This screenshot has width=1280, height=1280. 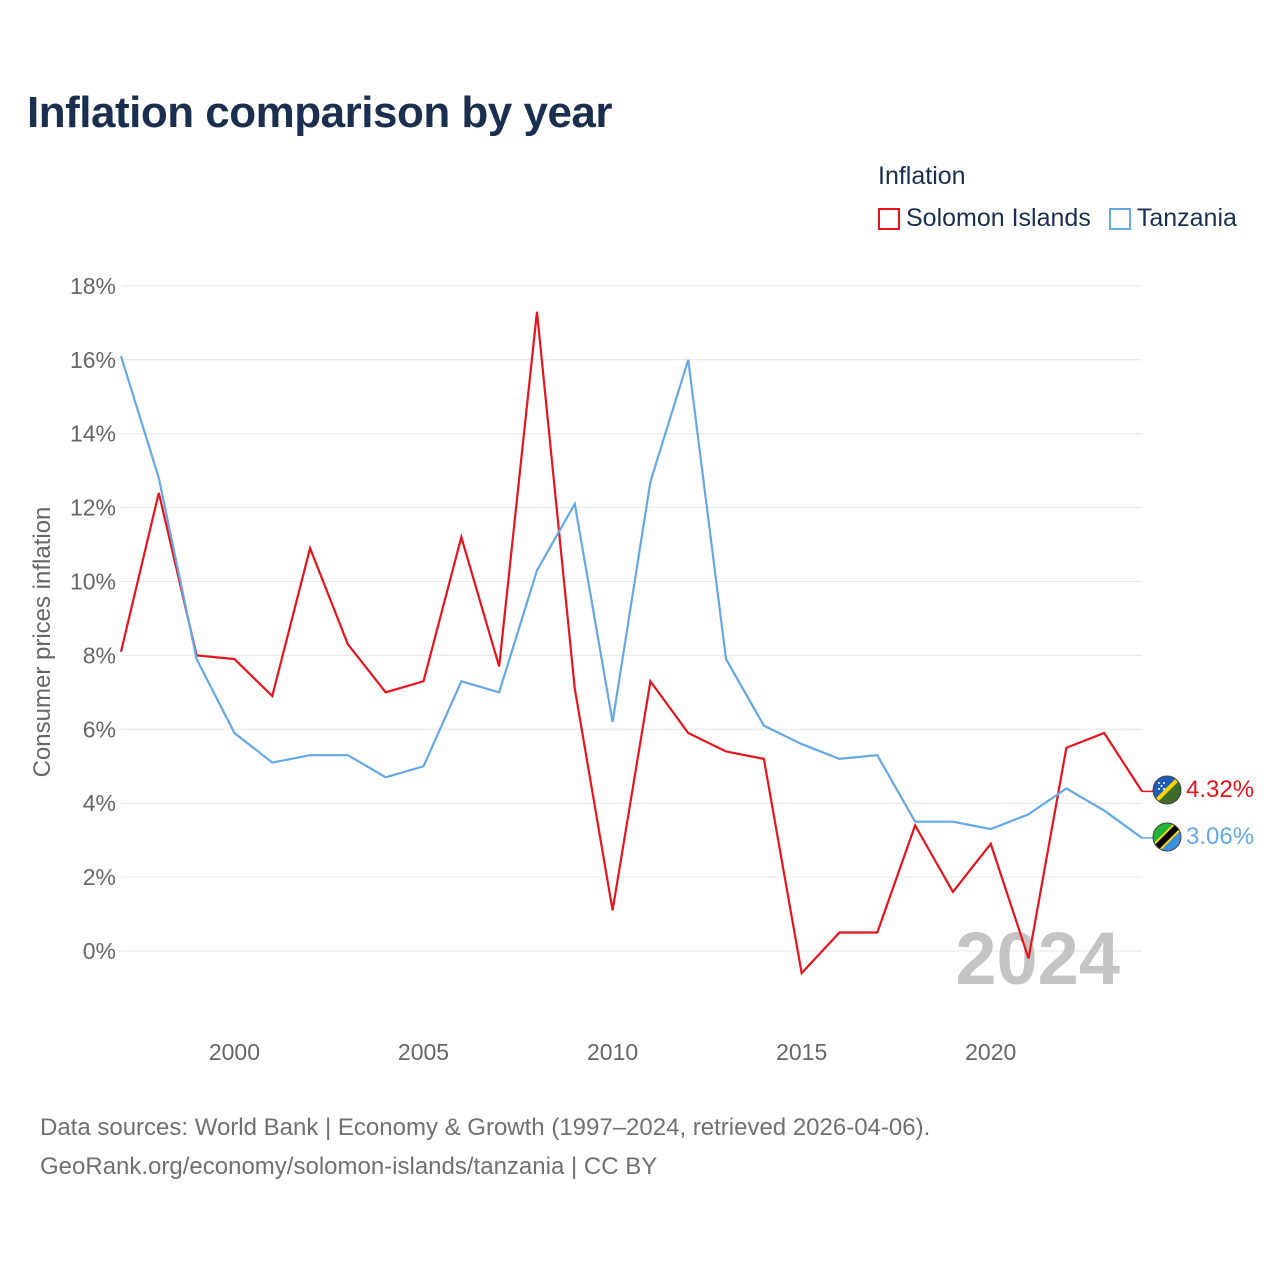 What do you see at coordinates (234, 1052) in the screenshot?
I see `x-tick-label: 2000` at bounding box center [234, 1052].